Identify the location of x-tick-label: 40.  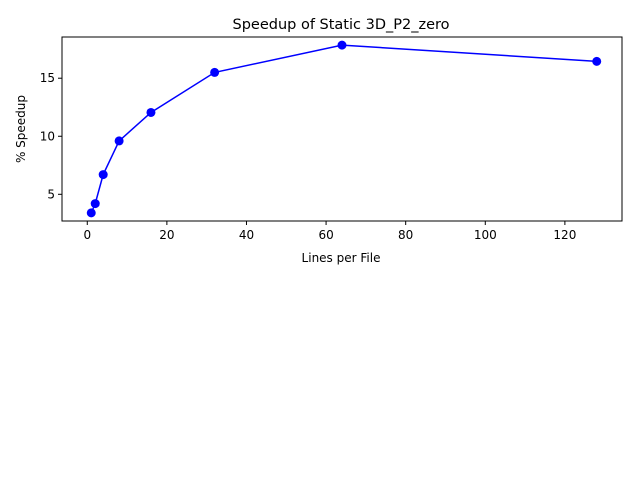
(246, 235).